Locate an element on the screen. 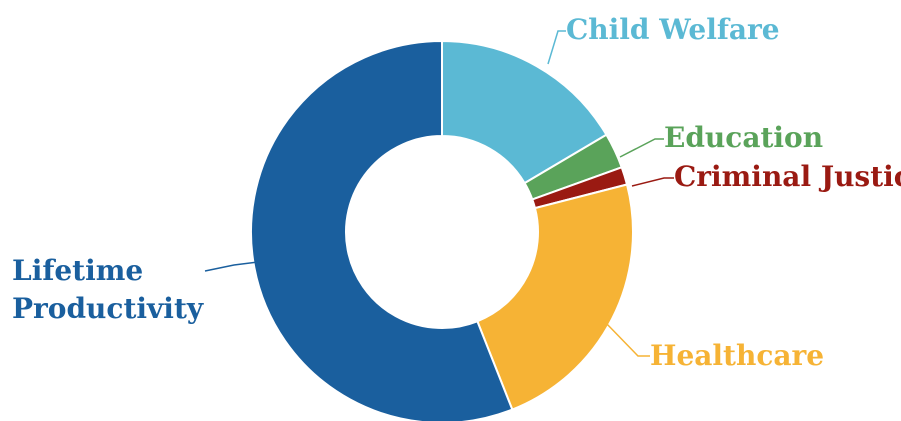 Image resolution: width=901 pixels, height=421 pixels. slice-child-welfare is located at coordinates (524, 112).